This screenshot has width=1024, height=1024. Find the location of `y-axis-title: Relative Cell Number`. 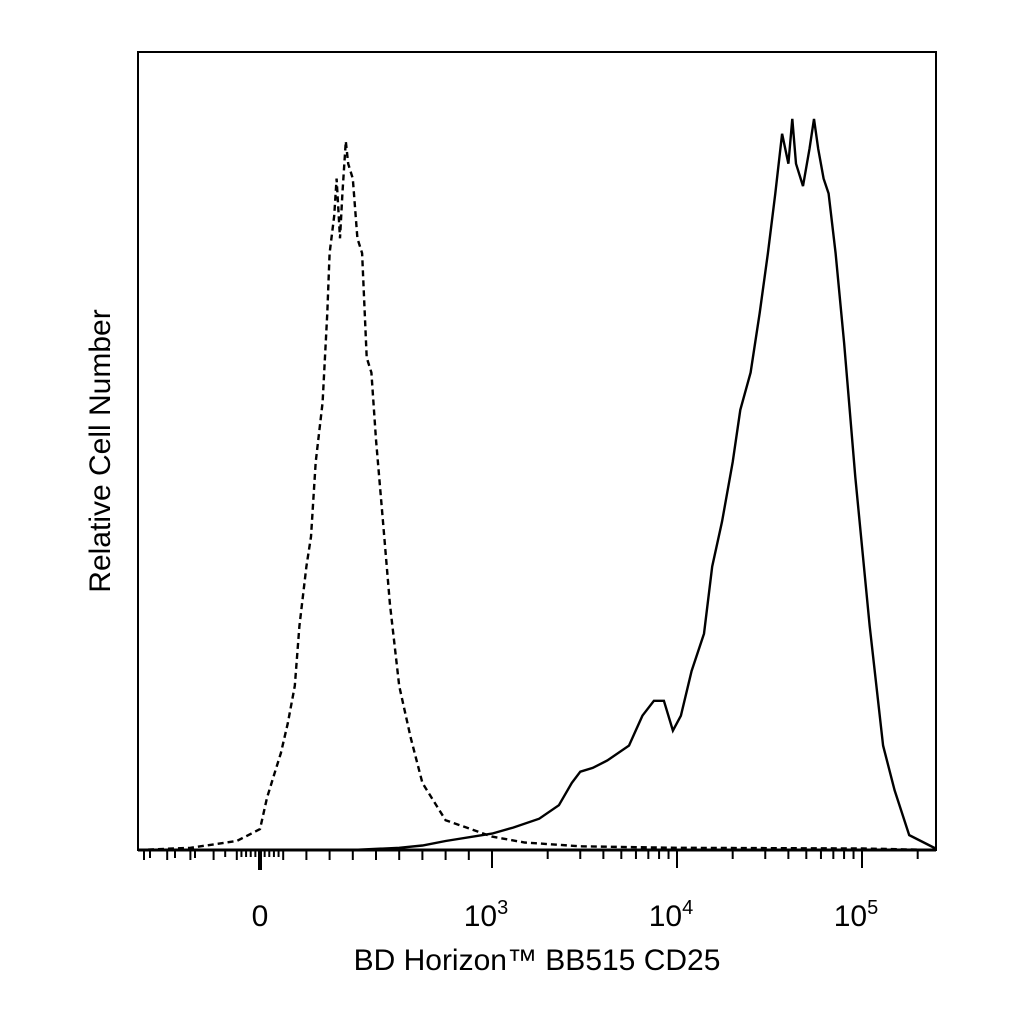

y-axis-title: Relative Cell Number is located at coordinates (100, 450).